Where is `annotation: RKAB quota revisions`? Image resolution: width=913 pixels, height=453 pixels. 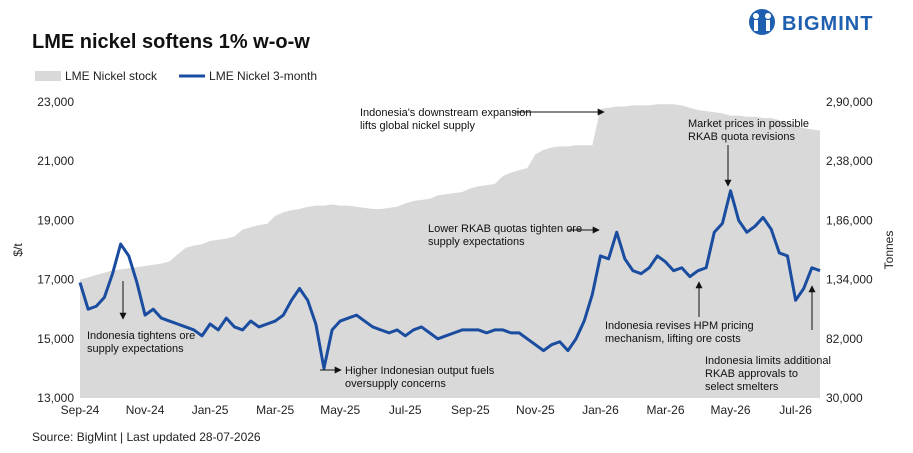
annotation: RKAB quota revisions is located at coordinates (741, 137).